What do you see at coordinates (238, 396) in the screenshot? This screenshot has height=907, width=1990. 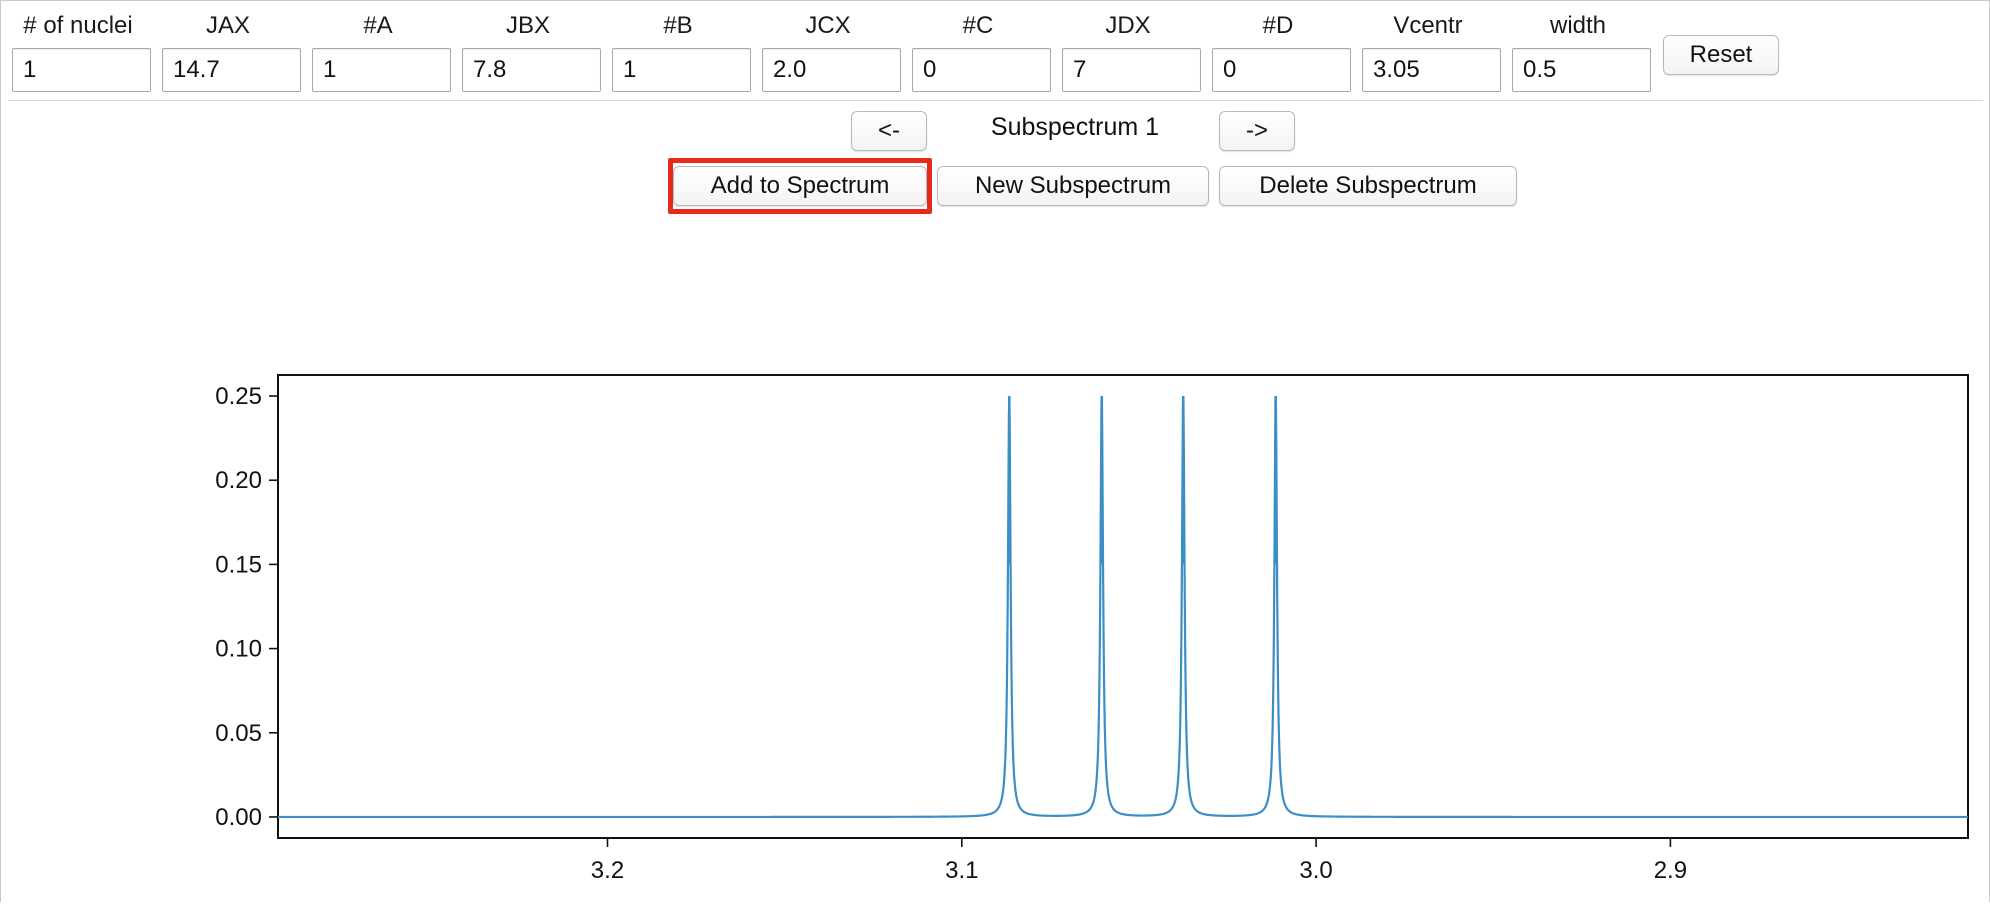 I see `y-tick-label: 0.25` at bounding box center [238, 396].